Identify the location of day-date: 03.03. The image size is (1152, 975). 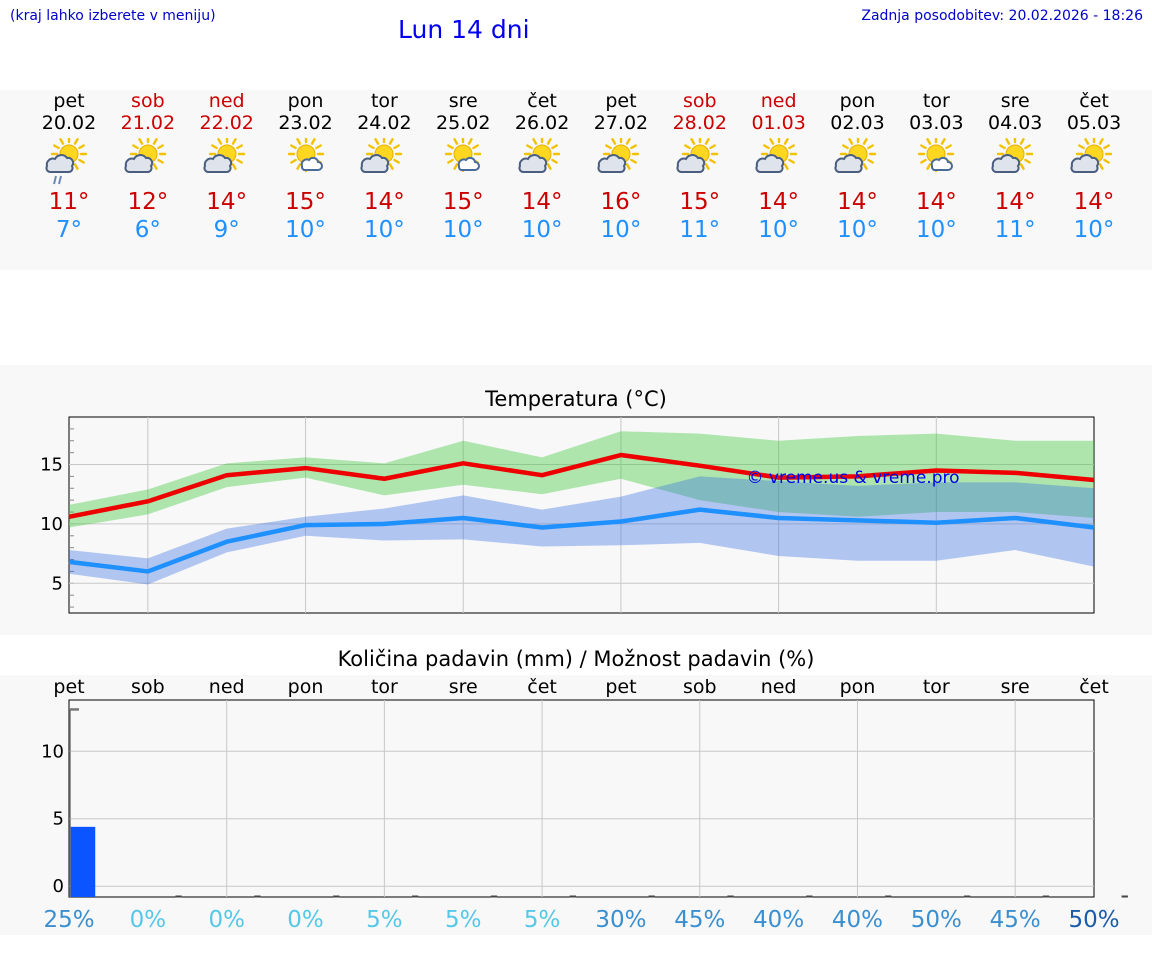
(936, 123).